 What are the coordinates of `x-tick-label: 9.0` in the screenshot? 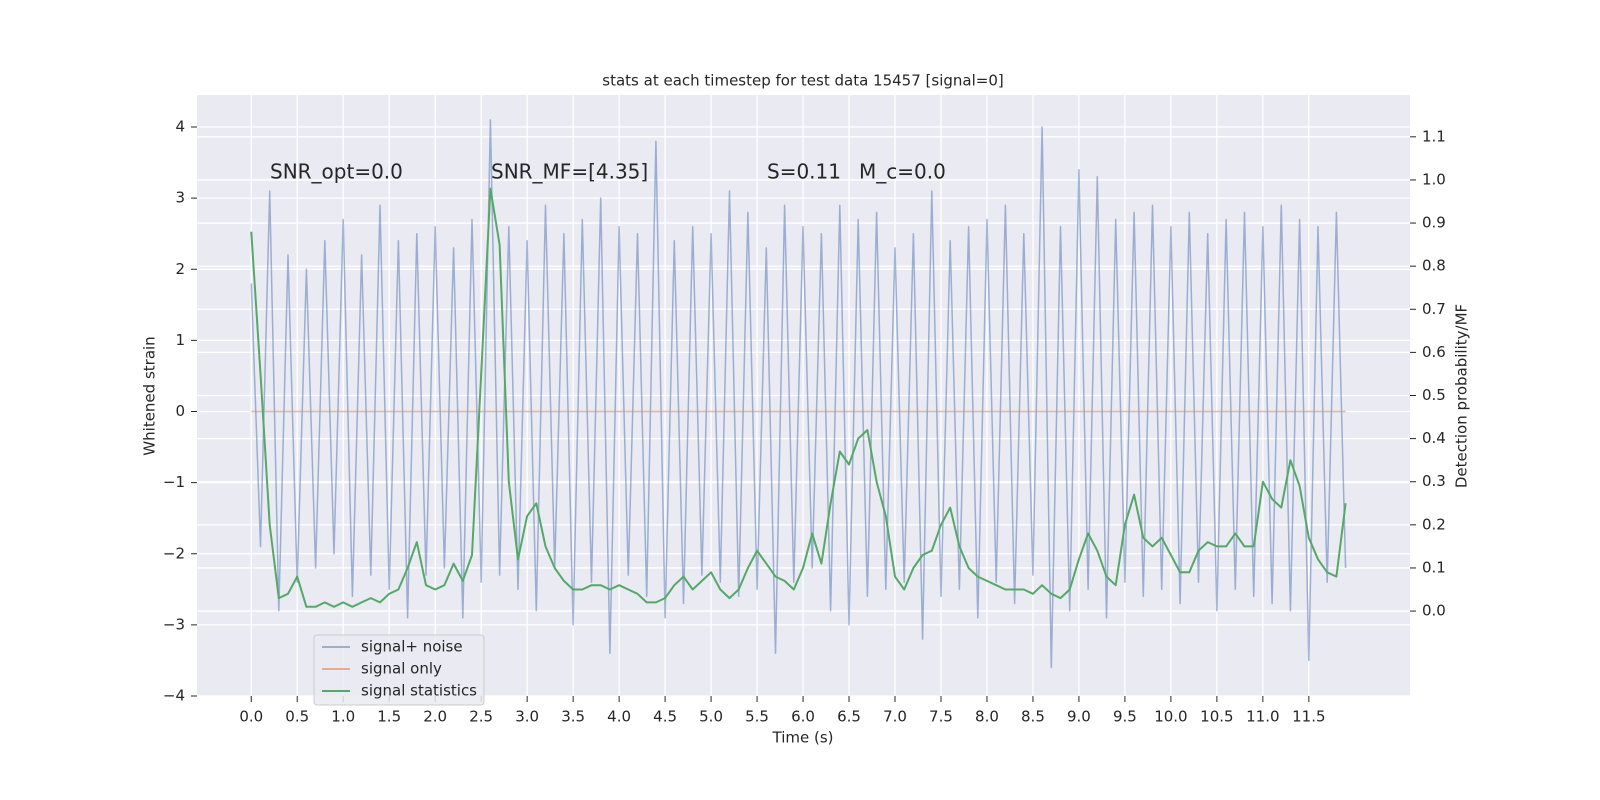 It's located at (1079, 717).